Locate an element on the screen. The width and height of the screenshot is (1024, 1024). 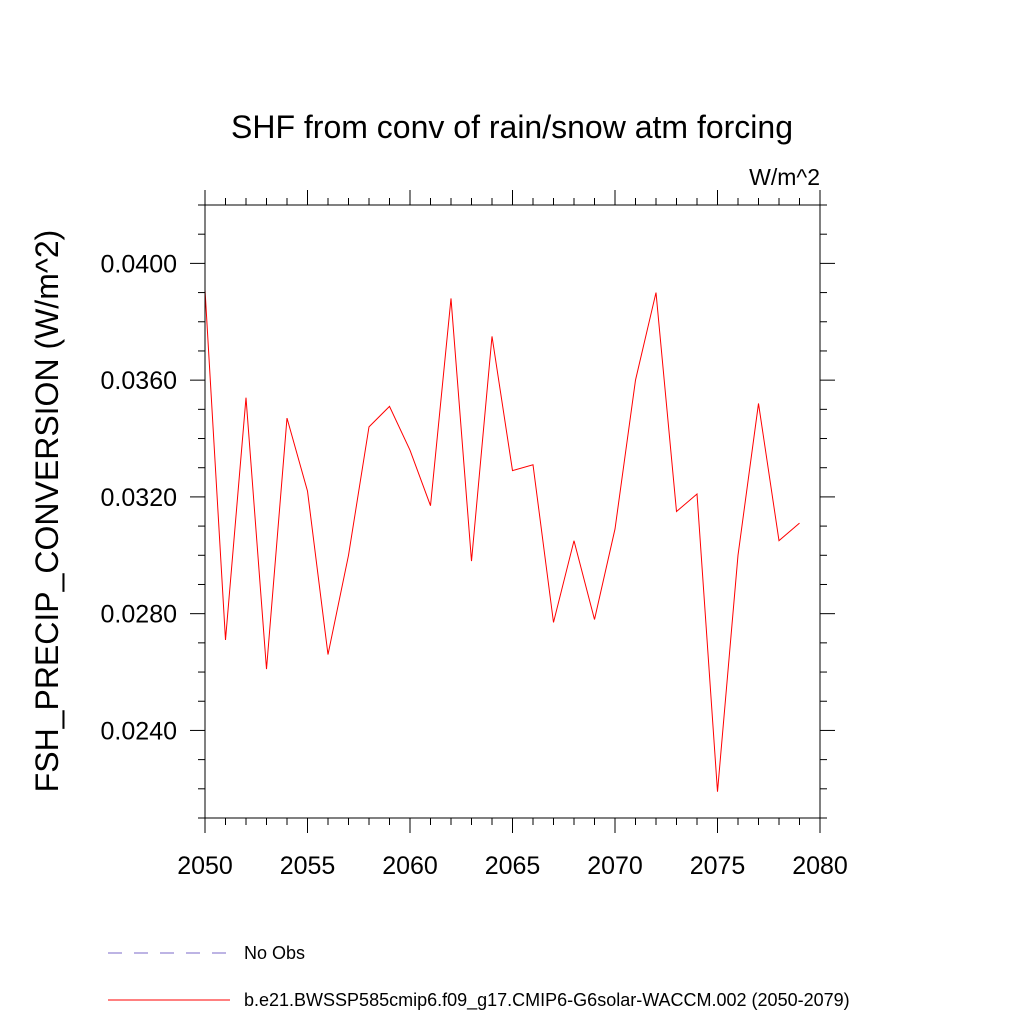
units-label: W/m^2 is located at coordinates (784, 177).